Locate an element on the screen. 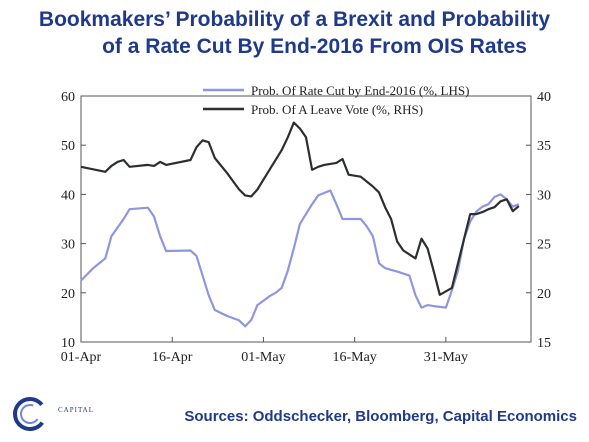  x-axis-tick-label: 01-May is located at coordinates (263, 357).